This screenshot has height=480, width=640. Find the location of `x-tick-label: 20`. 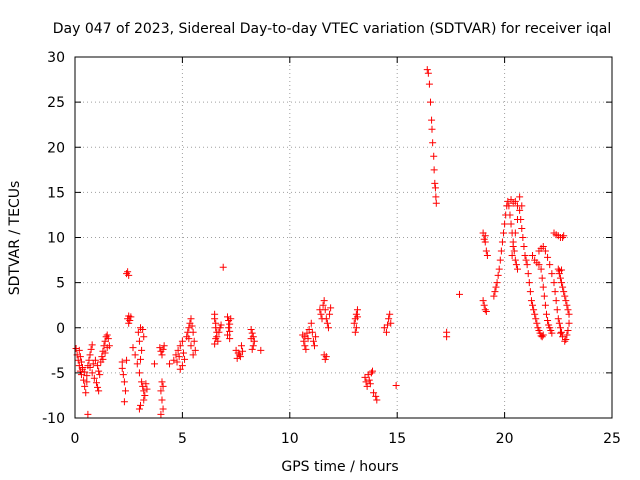

x-tick-label: 20 is located at coordinates (505, 439).